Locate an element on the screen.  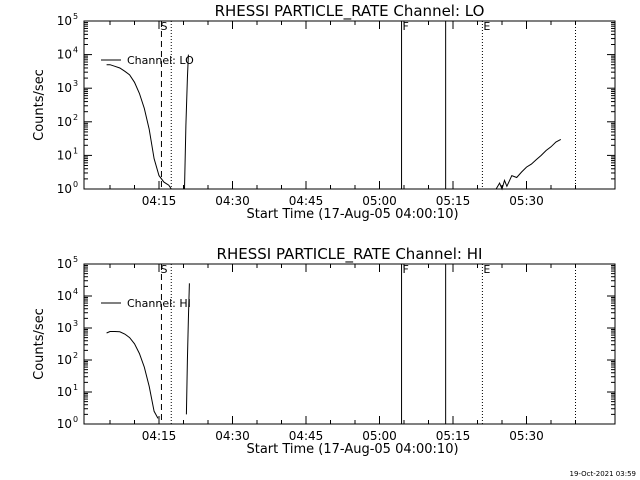
plot-timestamp: 19-Oct-2021 03:59 is located at coordinates (603, 474).